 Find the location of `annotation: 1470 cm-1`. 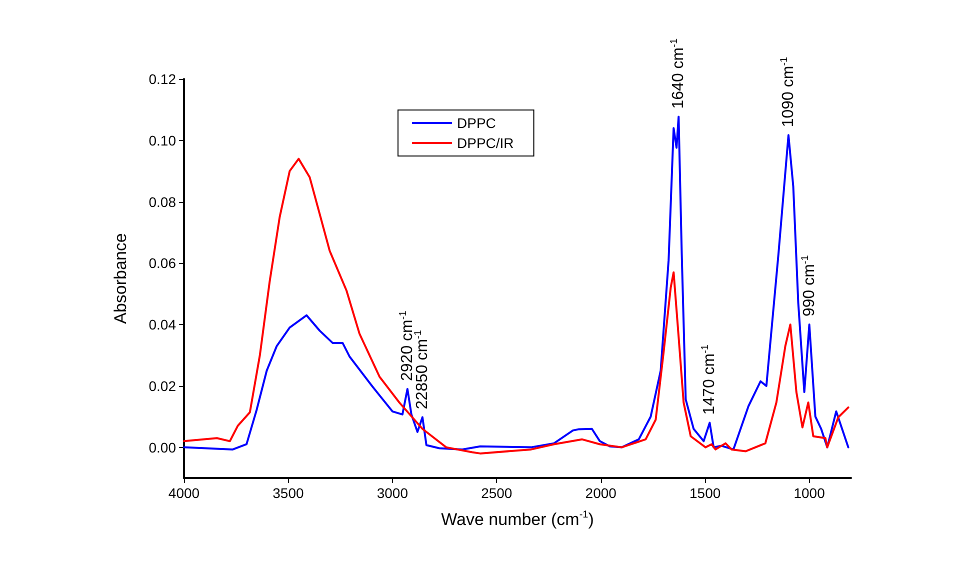

annotation: 1470 cm-1 is located at coordinates (709, 379).